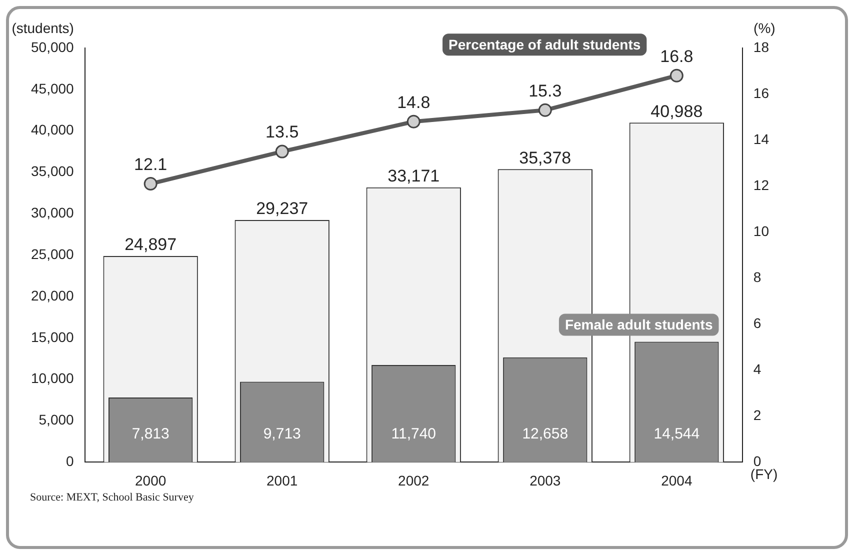  What do you see at coordinates (545, 433) in the screenshot?
I see `data-label: 12,658` at bounding box center [545, 433].